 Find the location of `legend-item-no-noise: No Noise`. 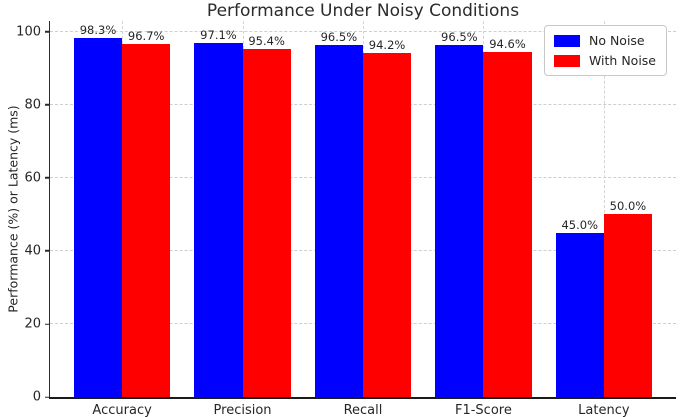

legend-item-no-noise: No Noise is located at coordinates (604, 40).